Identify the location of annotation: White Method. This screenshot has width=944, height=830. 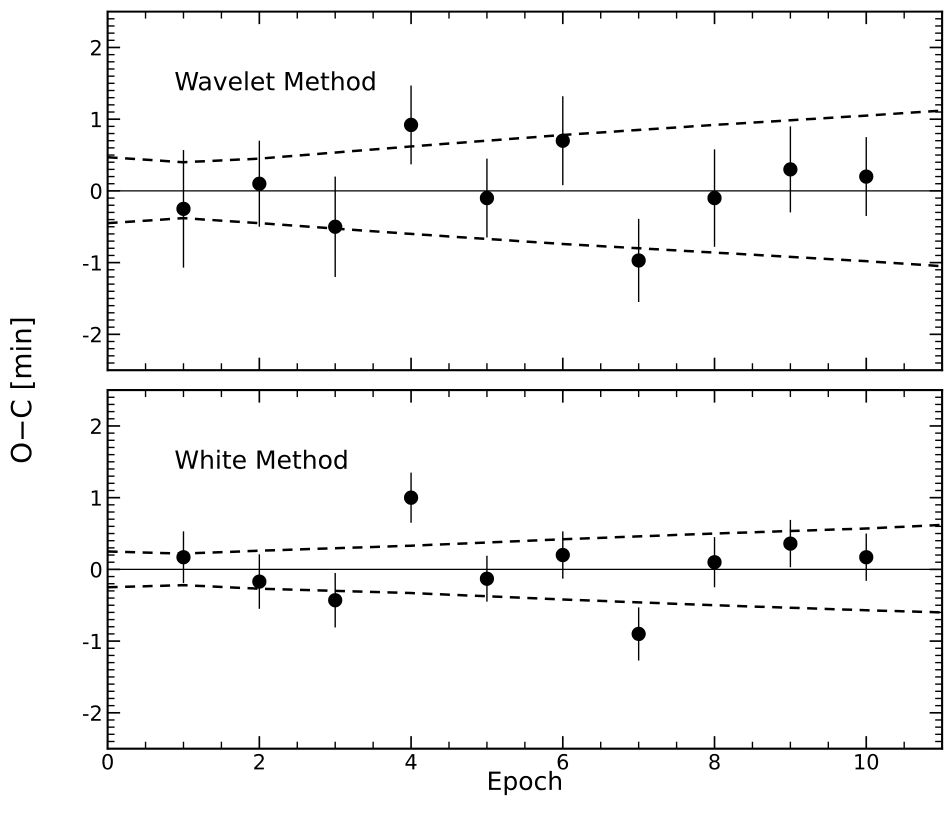
(261, 460).